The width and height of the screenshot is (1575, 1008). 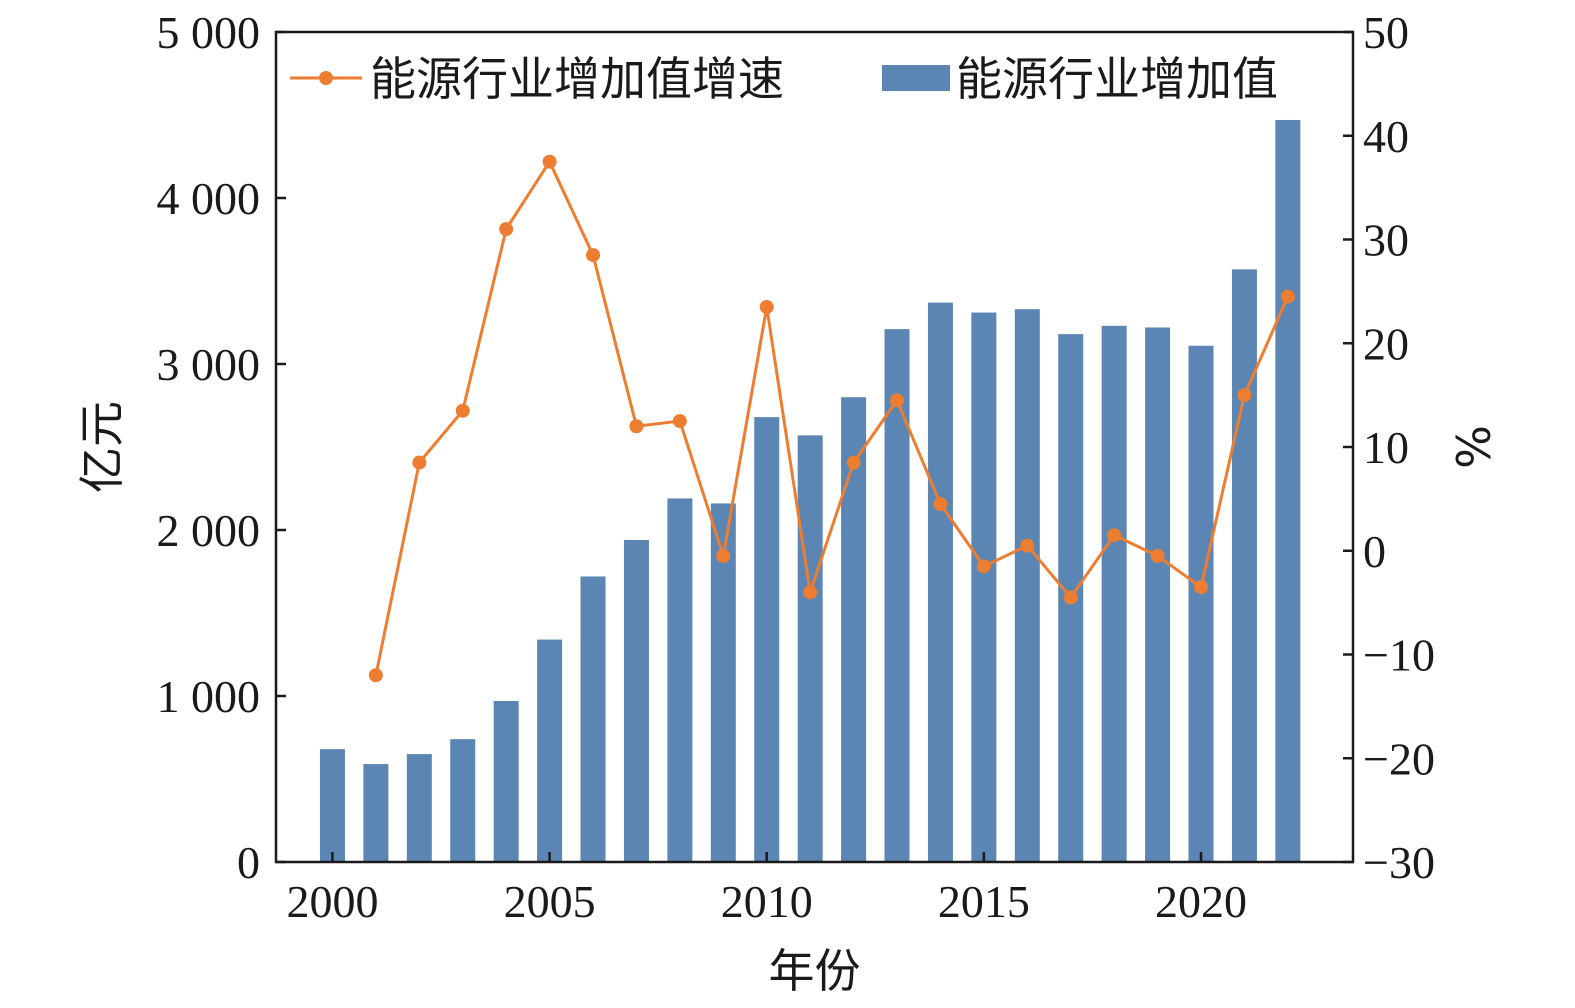 I want to click on y-tick-label: 3 000, so click(x=209, y=364).